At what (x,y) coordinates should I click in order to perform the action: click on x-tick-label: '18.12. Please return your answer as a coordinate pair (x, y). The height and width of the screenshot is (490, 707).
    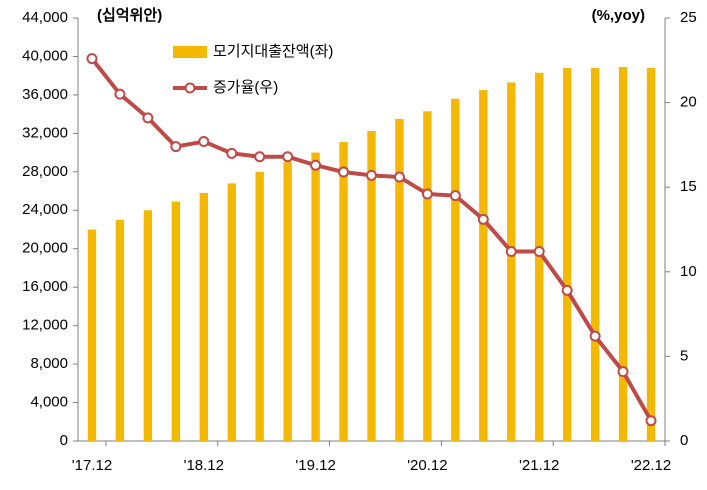
    Looking at the image, I should click on (204, 465).